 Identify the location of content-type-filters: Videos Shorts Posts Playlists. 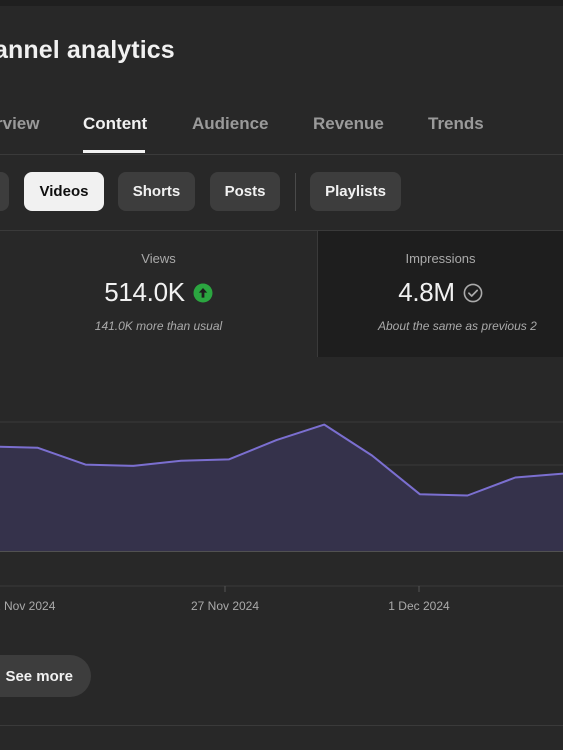
(281, 192).